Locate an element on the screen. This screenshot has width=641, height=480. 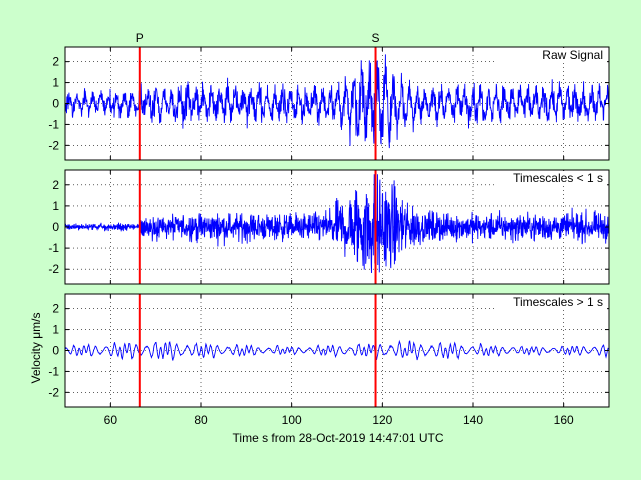
x-tick-label: 60 is located at coordinates (111, 420).